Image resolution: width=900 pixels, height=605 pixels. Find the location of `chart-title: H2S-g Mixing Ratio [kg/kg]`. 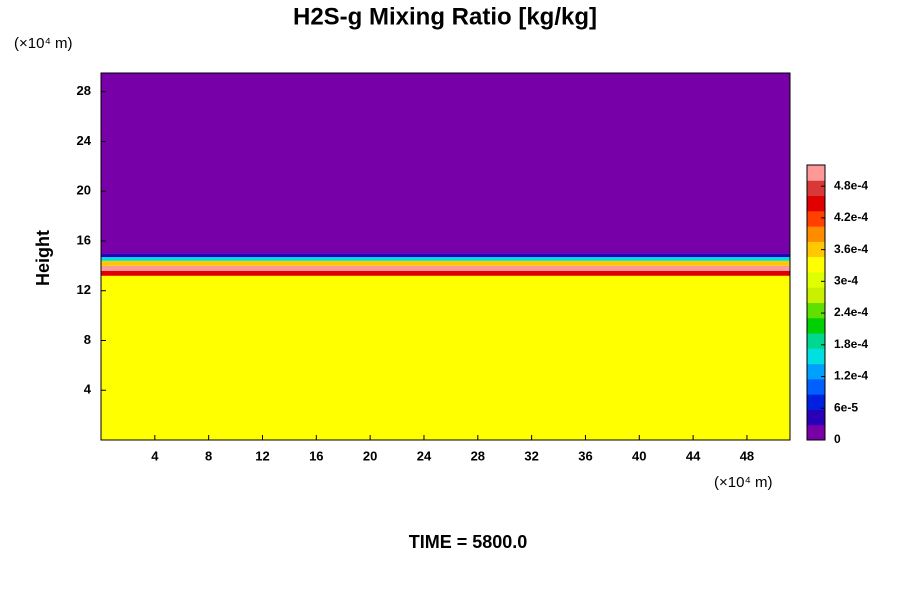

chart-title: H2S-g Mixing Ratio [kg/kg] is located at coordinates (445, 16).